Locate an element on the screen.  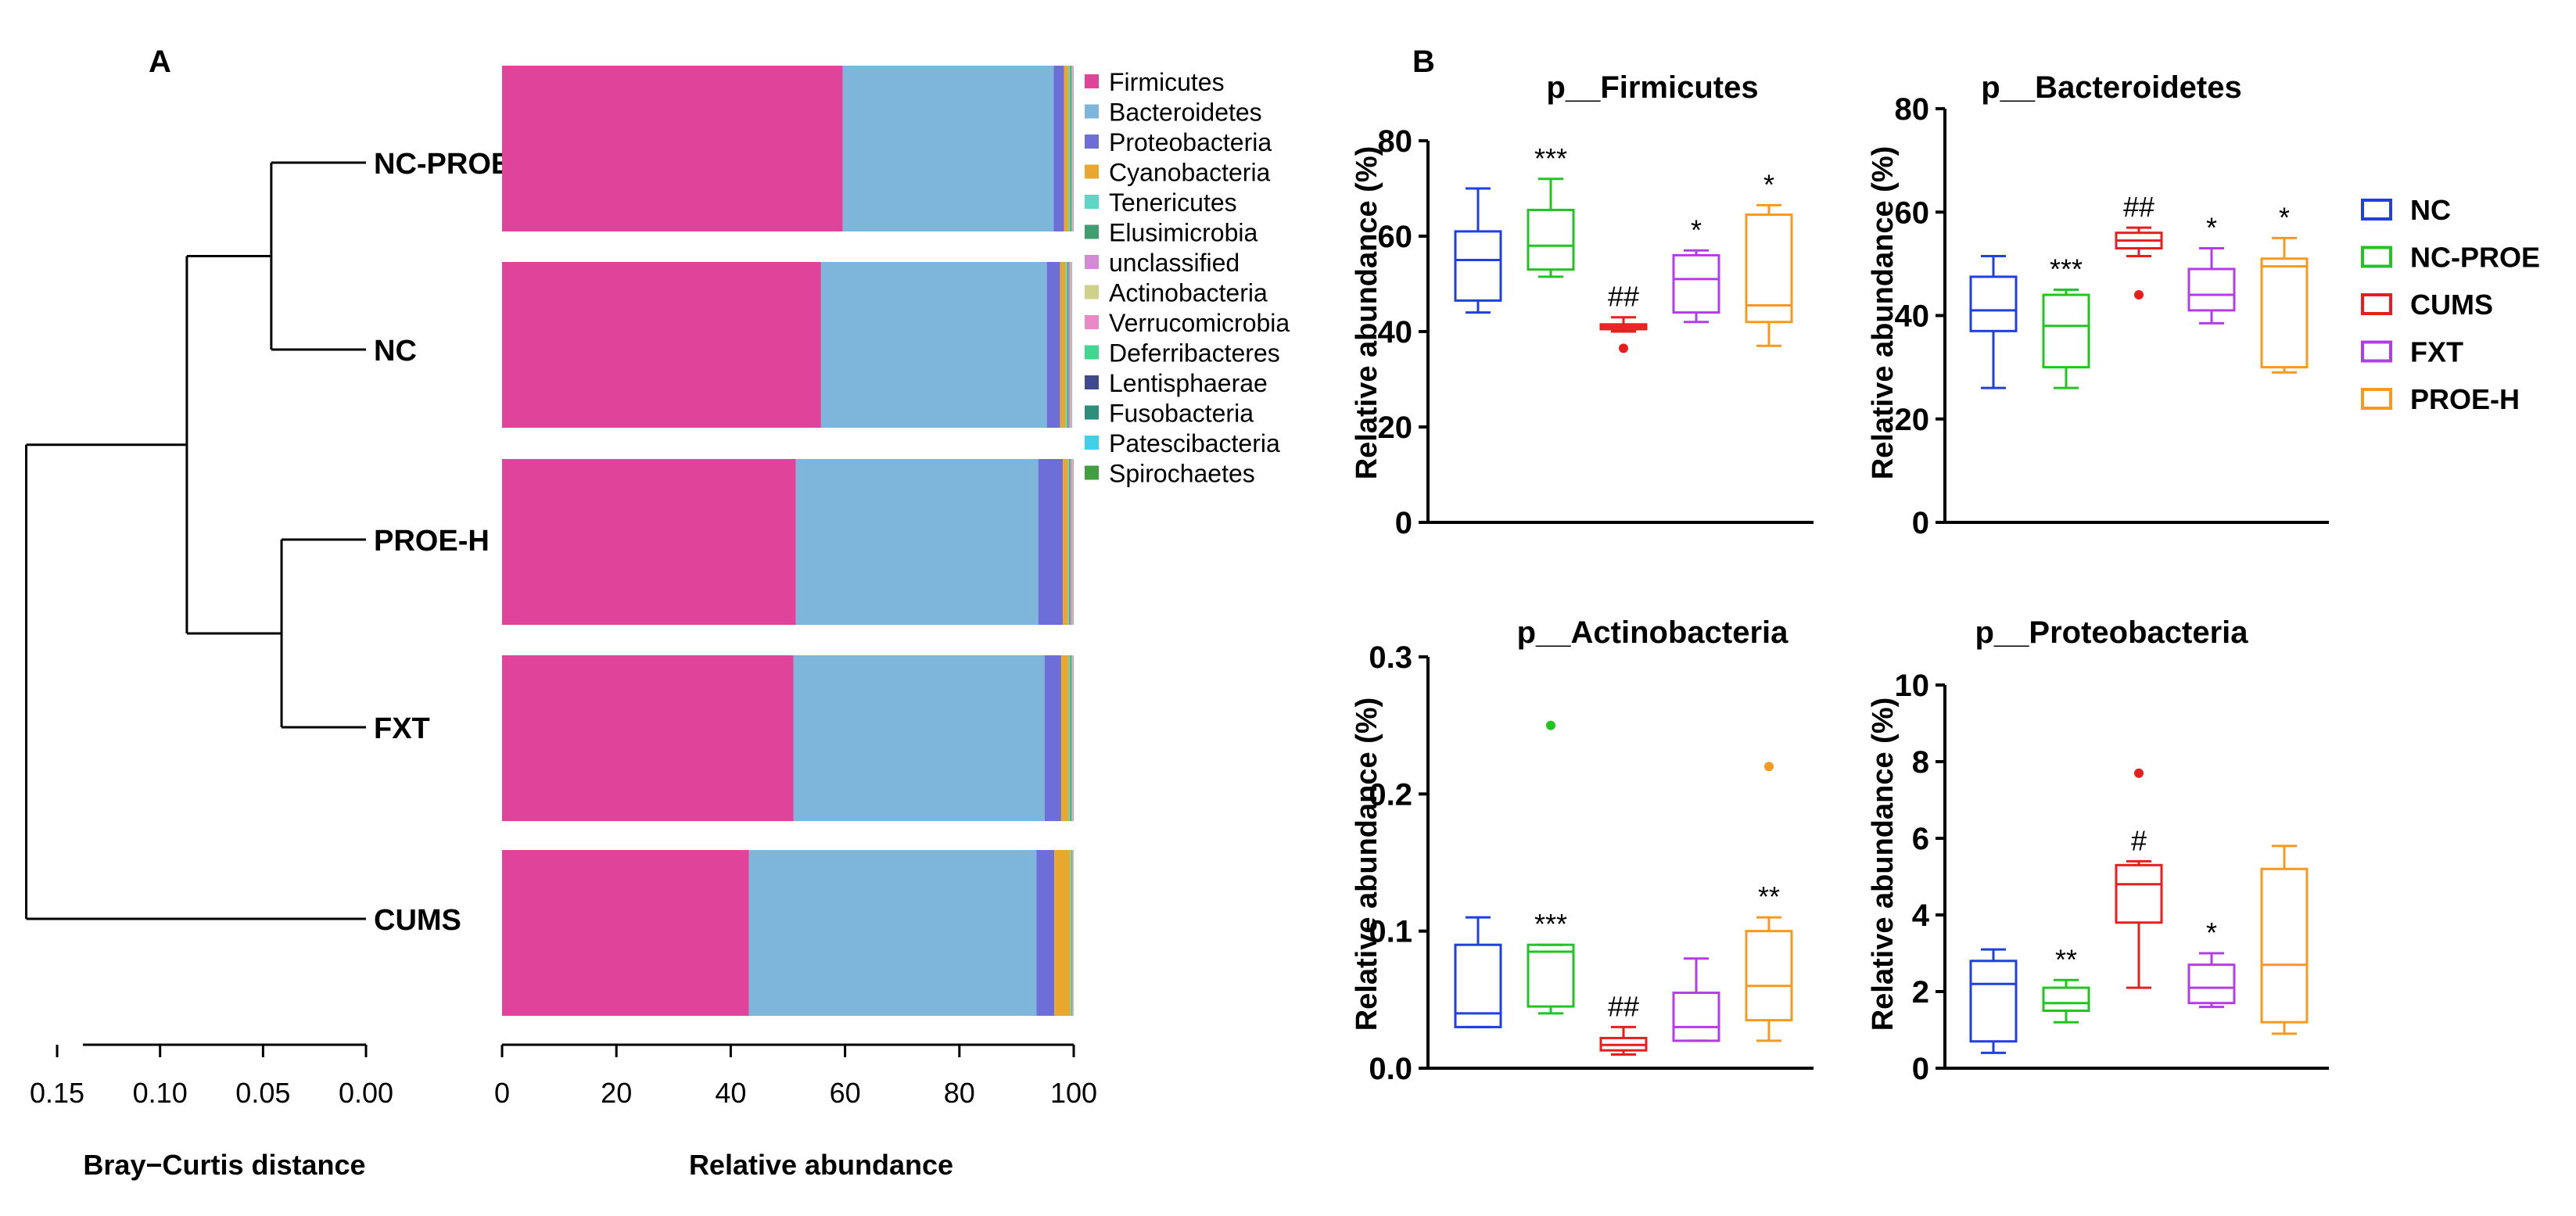
stacked-tick-label: 20 is located at coordinates (616, 1093).